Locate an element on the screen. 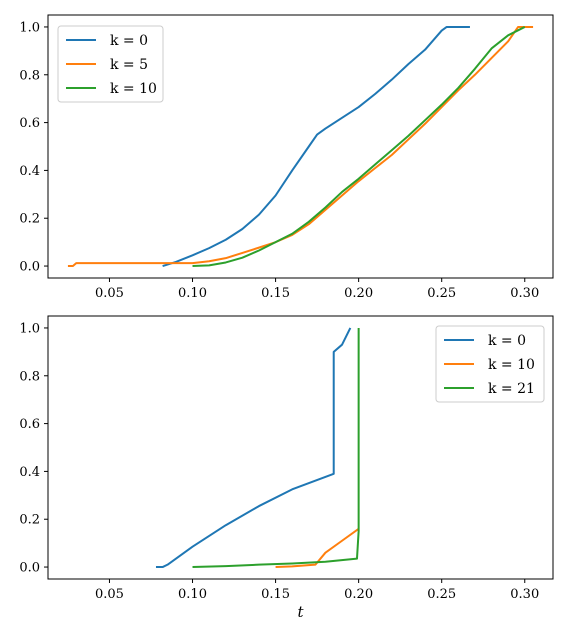  legend-label: k = 5 is located at coordinates (129, 65).